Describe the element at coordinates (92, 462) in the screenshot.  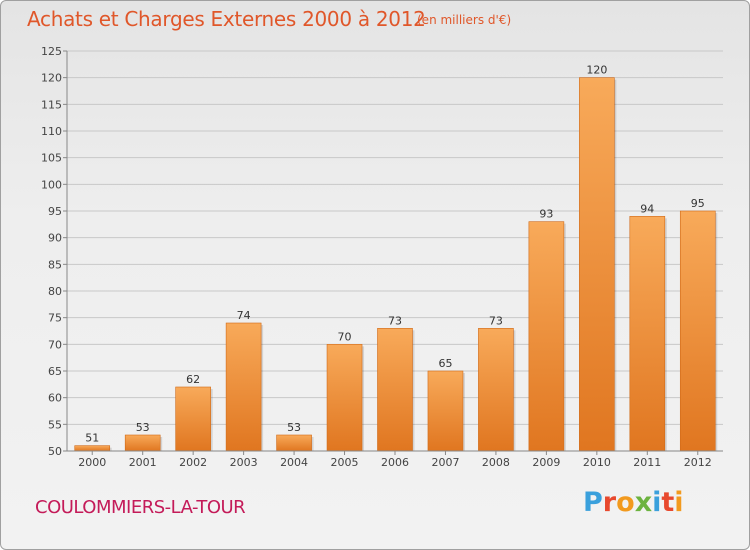
I see `x-tick-label: 2000` at that location.